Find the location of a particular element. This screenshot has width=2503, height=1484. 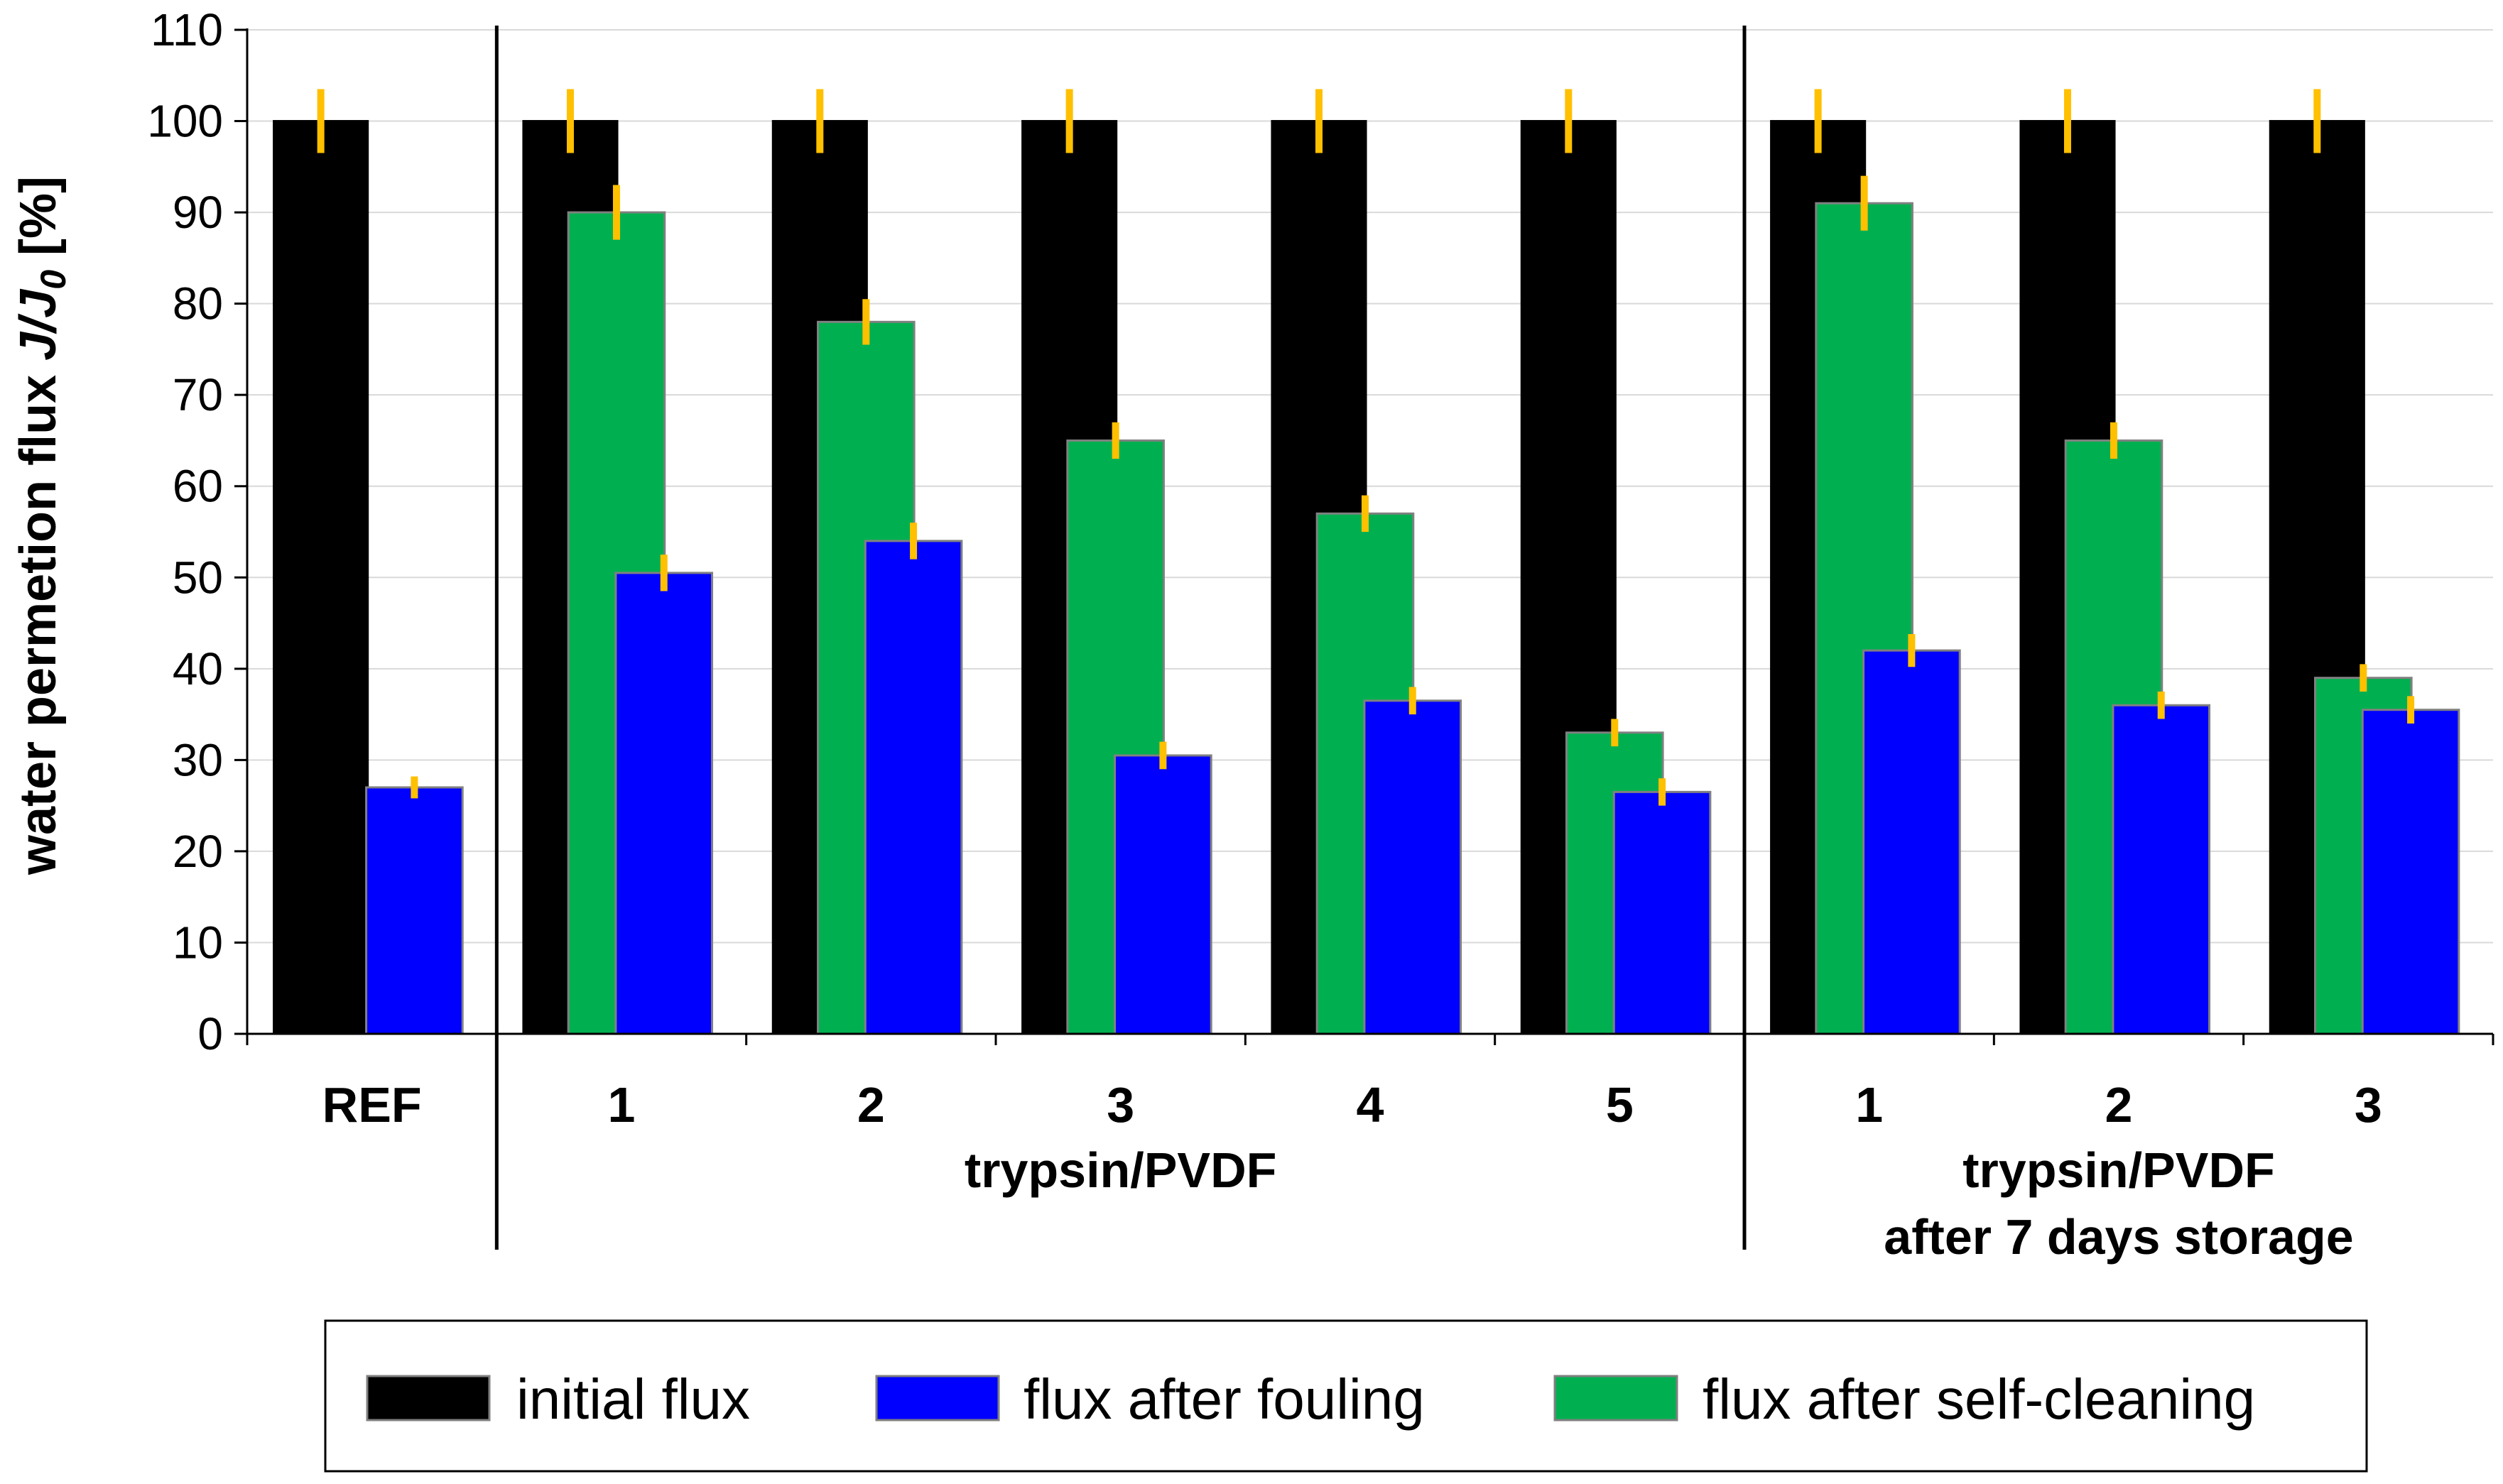

x-category-label: 4 is located at coordinates (1370, 1105).